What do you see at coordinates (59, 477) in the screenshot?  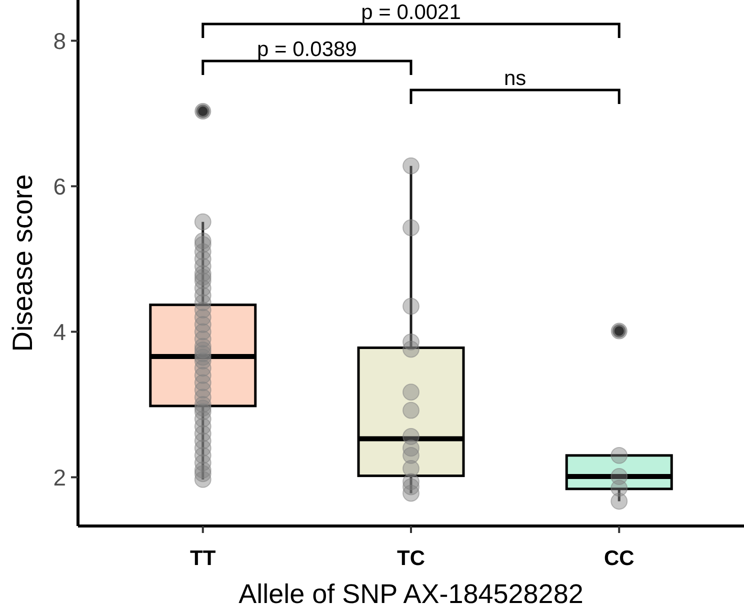 I see `y-tick-label: 2` at bounding box center [59, 477].